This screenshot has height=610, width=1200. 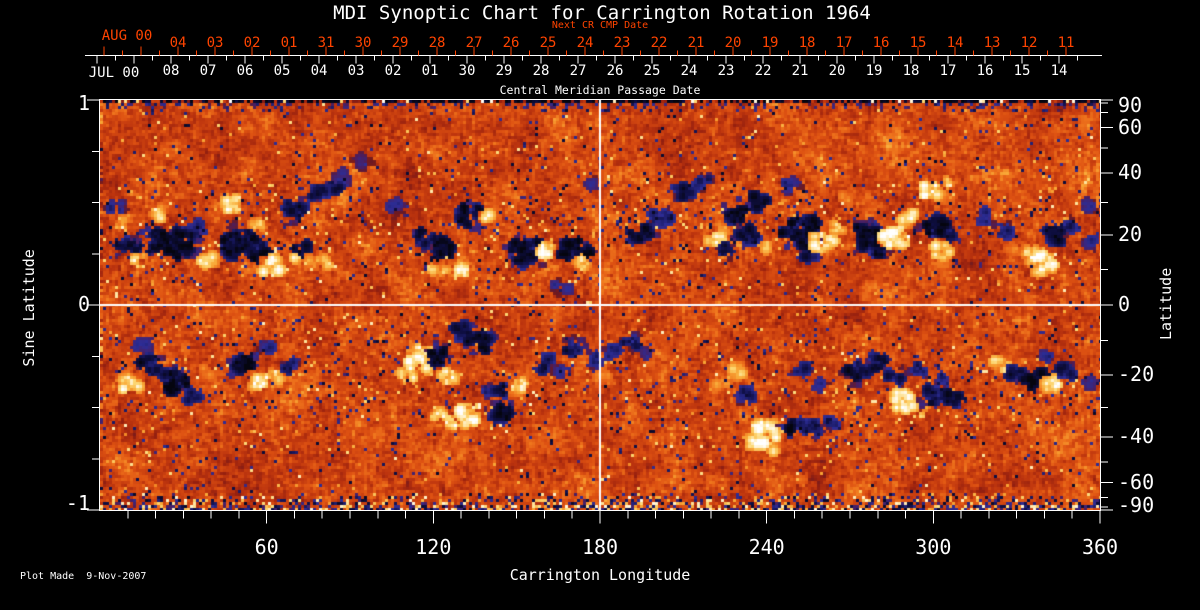 What do you see at coordinates (800, 71) in the screenshot?
I see `cmp-date-label: 21` at bounding box center [800, 71].